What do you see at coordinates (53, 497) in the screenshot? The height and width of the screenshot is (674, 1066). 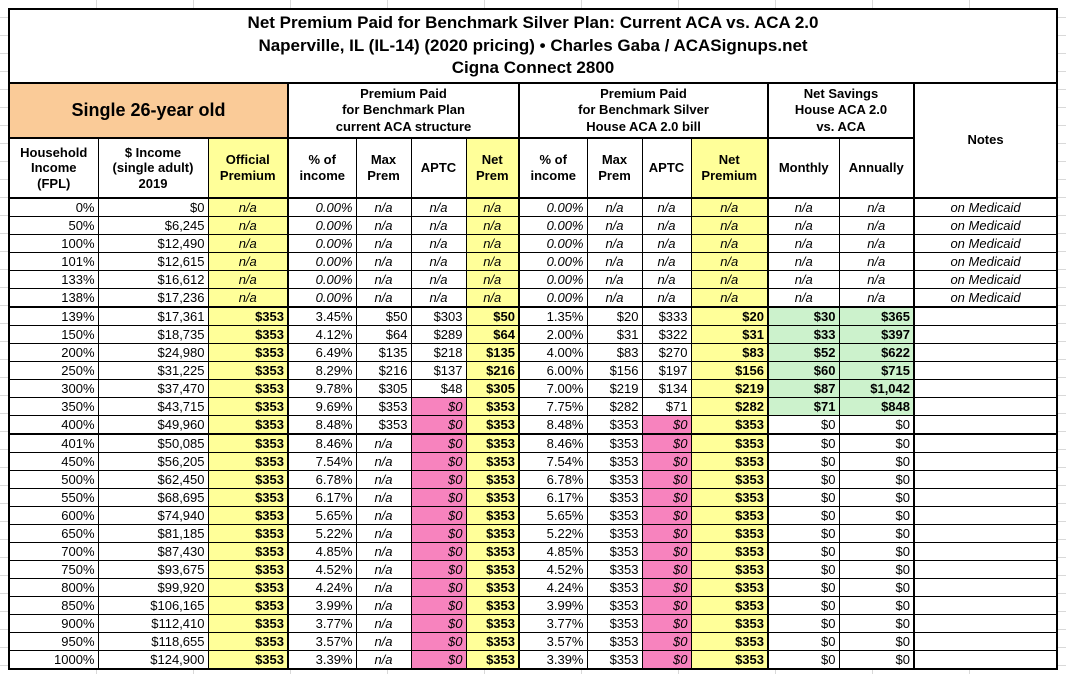 I see `cell-fpl: 550%` at bounding box center [53, 497].